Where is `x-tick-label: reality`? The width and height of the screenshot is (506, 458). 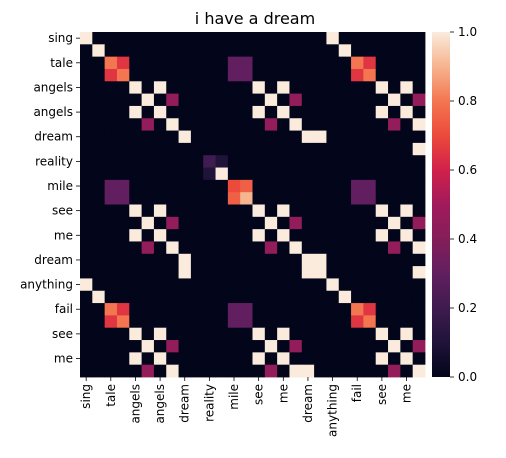
x-tick-label: reality is located at coordinates (209, 403).